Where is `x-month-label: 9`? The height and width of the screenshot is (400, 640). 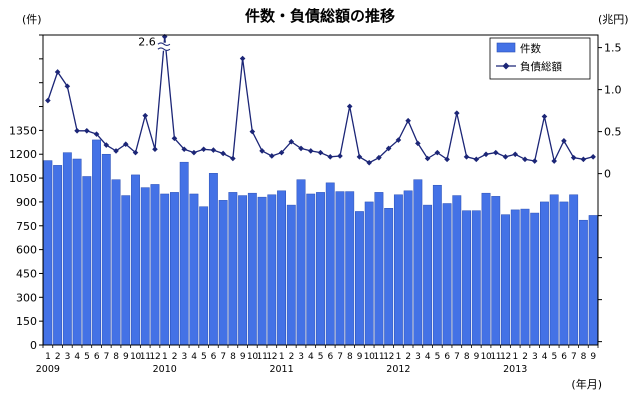 x-month-label: 9 is located at coordinates (477, 357).